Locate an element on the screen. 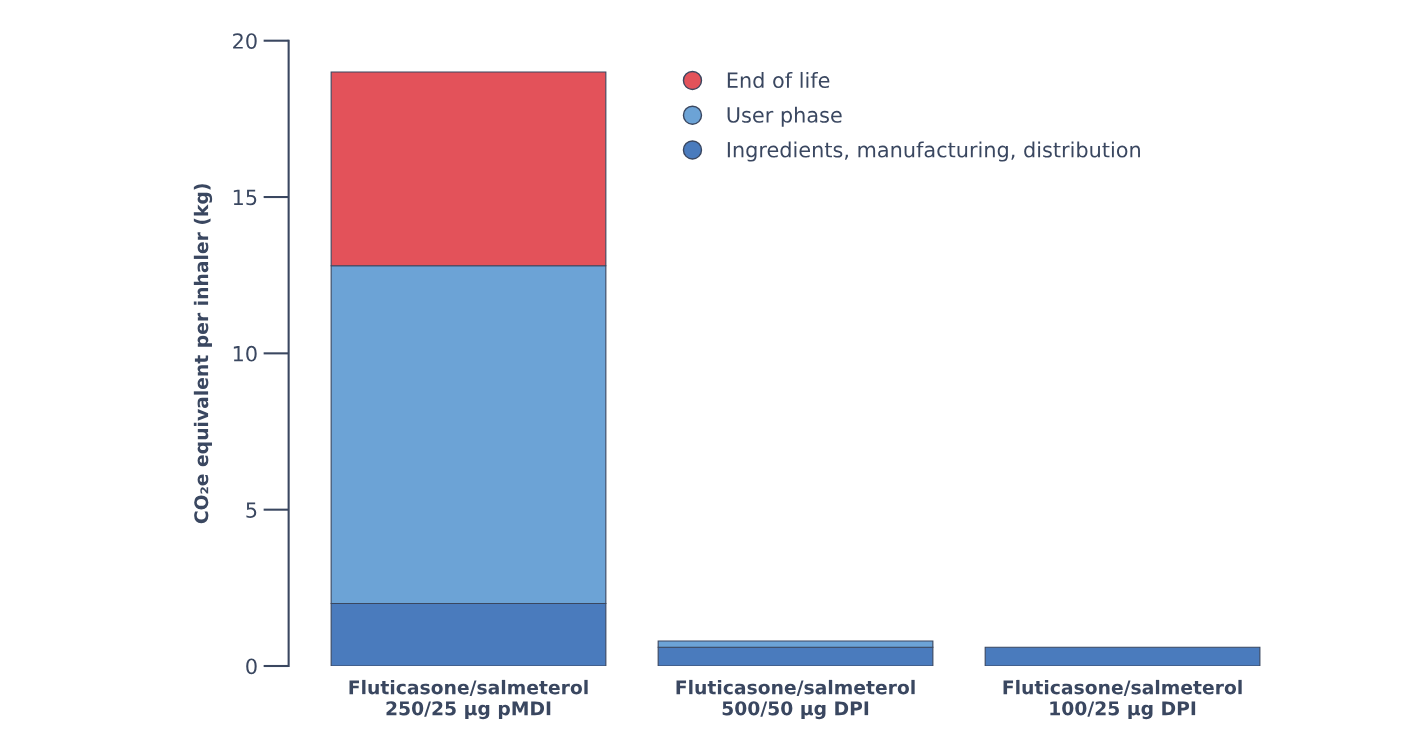  y-axis-title: CO₂e equivalent per inhaler (kg) is located at coordinates (203, 354).